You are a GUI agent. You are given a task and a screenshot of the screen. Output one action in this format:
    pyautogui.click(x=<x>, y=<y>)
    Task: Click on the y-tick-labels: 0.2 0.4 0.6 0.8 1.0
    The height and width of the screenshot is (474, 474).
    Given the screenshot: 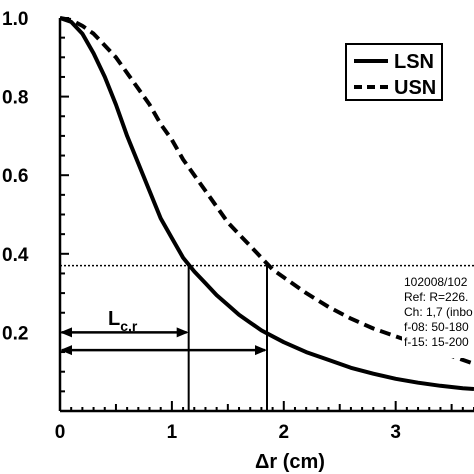 What is the action you would take?
    pyautogui.click(x=15, y=176)
    